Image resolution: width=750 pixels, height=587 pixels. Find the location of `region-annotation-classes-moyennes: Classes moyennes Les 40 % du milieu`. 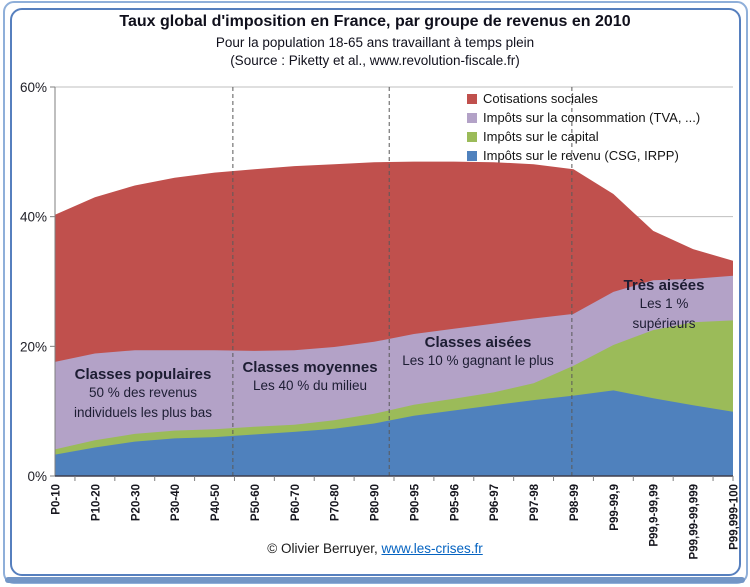

region-annotation-classes-moyennes: Classes moyennes Les 40 % du milieu is located at coordinates (309, 377).